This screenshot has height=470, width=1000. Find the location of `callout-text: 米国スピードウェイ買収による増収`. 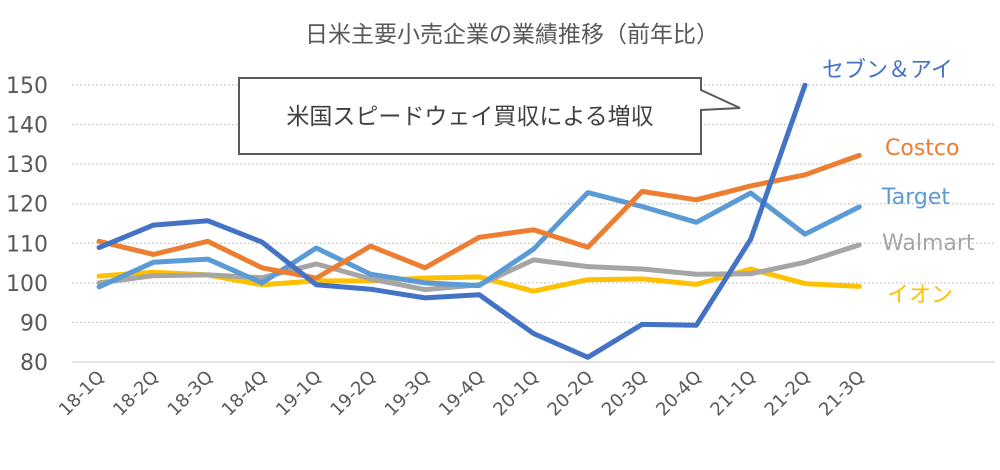

callout-text: 米国スピードウェイ買収による増収 is located at coordinates (469, 117).